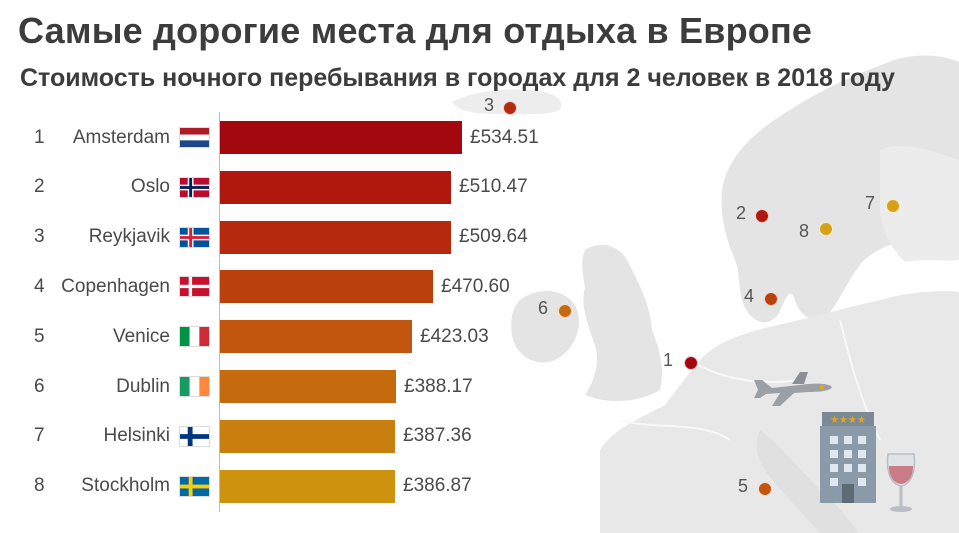  What do you see at coordinates (219, 312) in the screenshot?
I see `bar-axis-line` at bounding box center [219, 312].